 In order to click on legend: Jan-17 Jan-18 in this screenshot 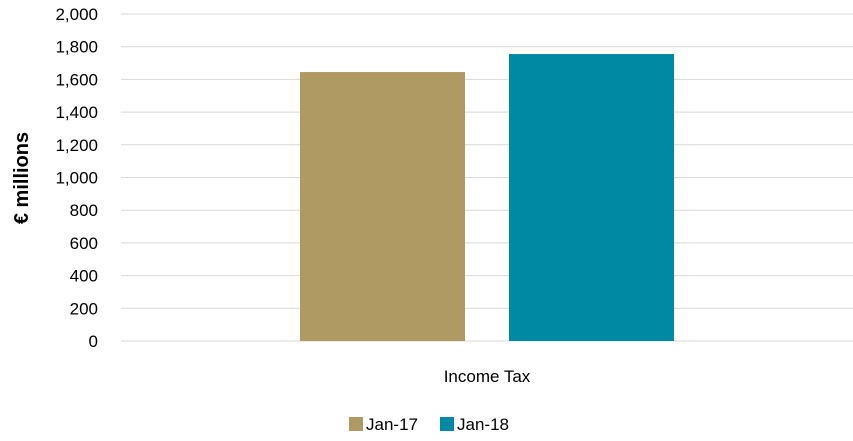, I will do `click(429, 424)`.